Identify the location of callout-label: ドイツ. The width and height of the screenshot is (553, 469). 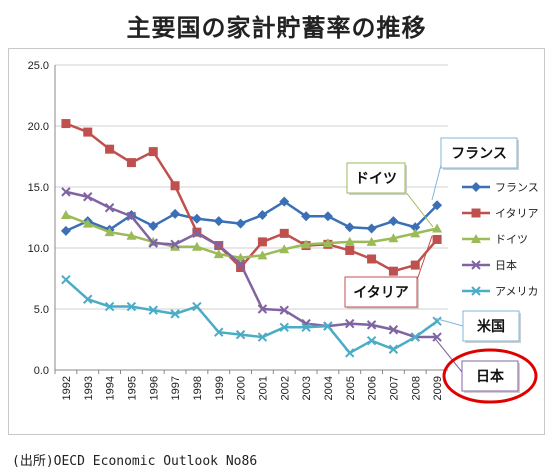
(376, 179).